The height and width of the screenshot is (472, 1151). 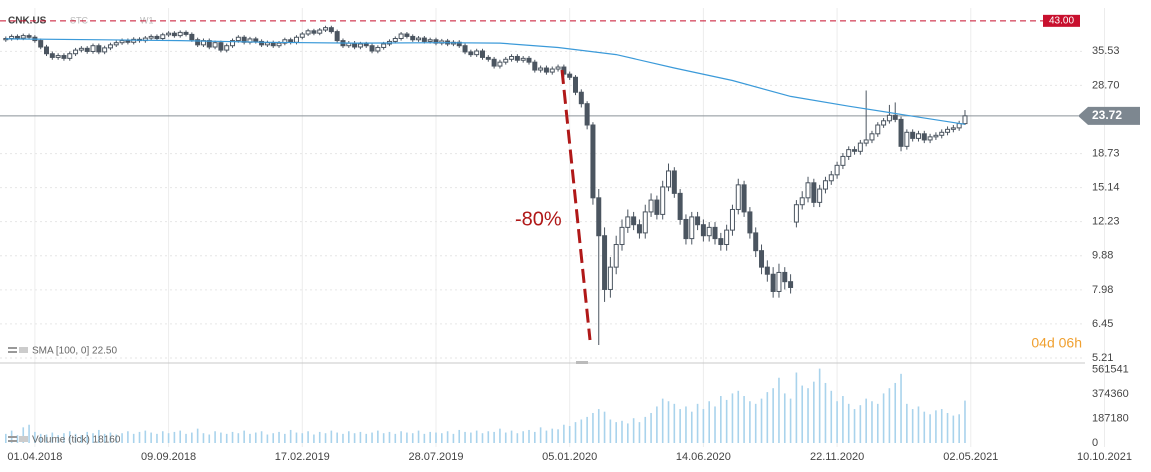 I want to click on volume-tick-label: 0, so click(x=1095, y=443).